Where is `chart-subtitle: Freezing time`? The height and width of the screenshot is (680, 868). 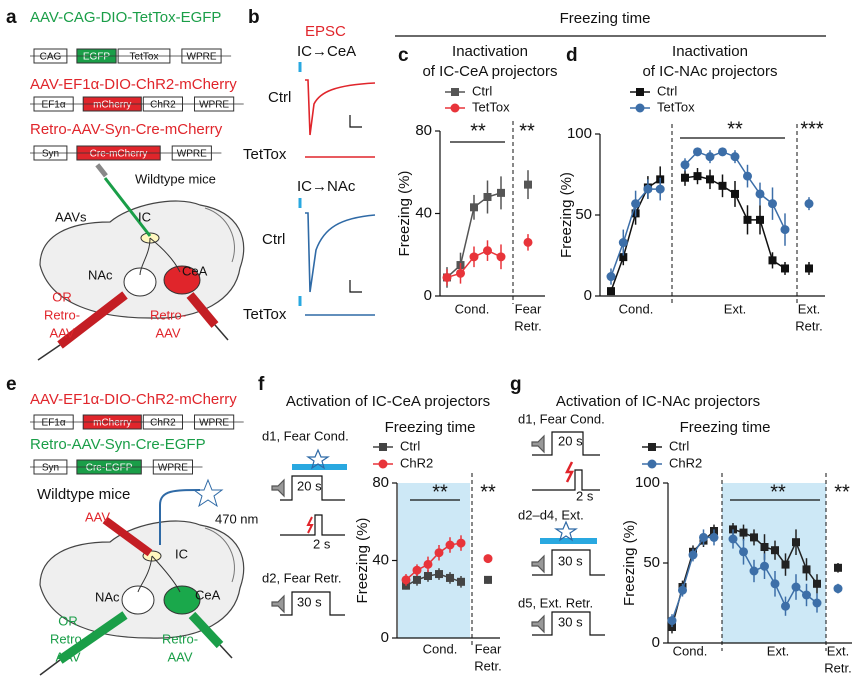
chart-subtitle: Freezing time is located at coordinates (430, 427).